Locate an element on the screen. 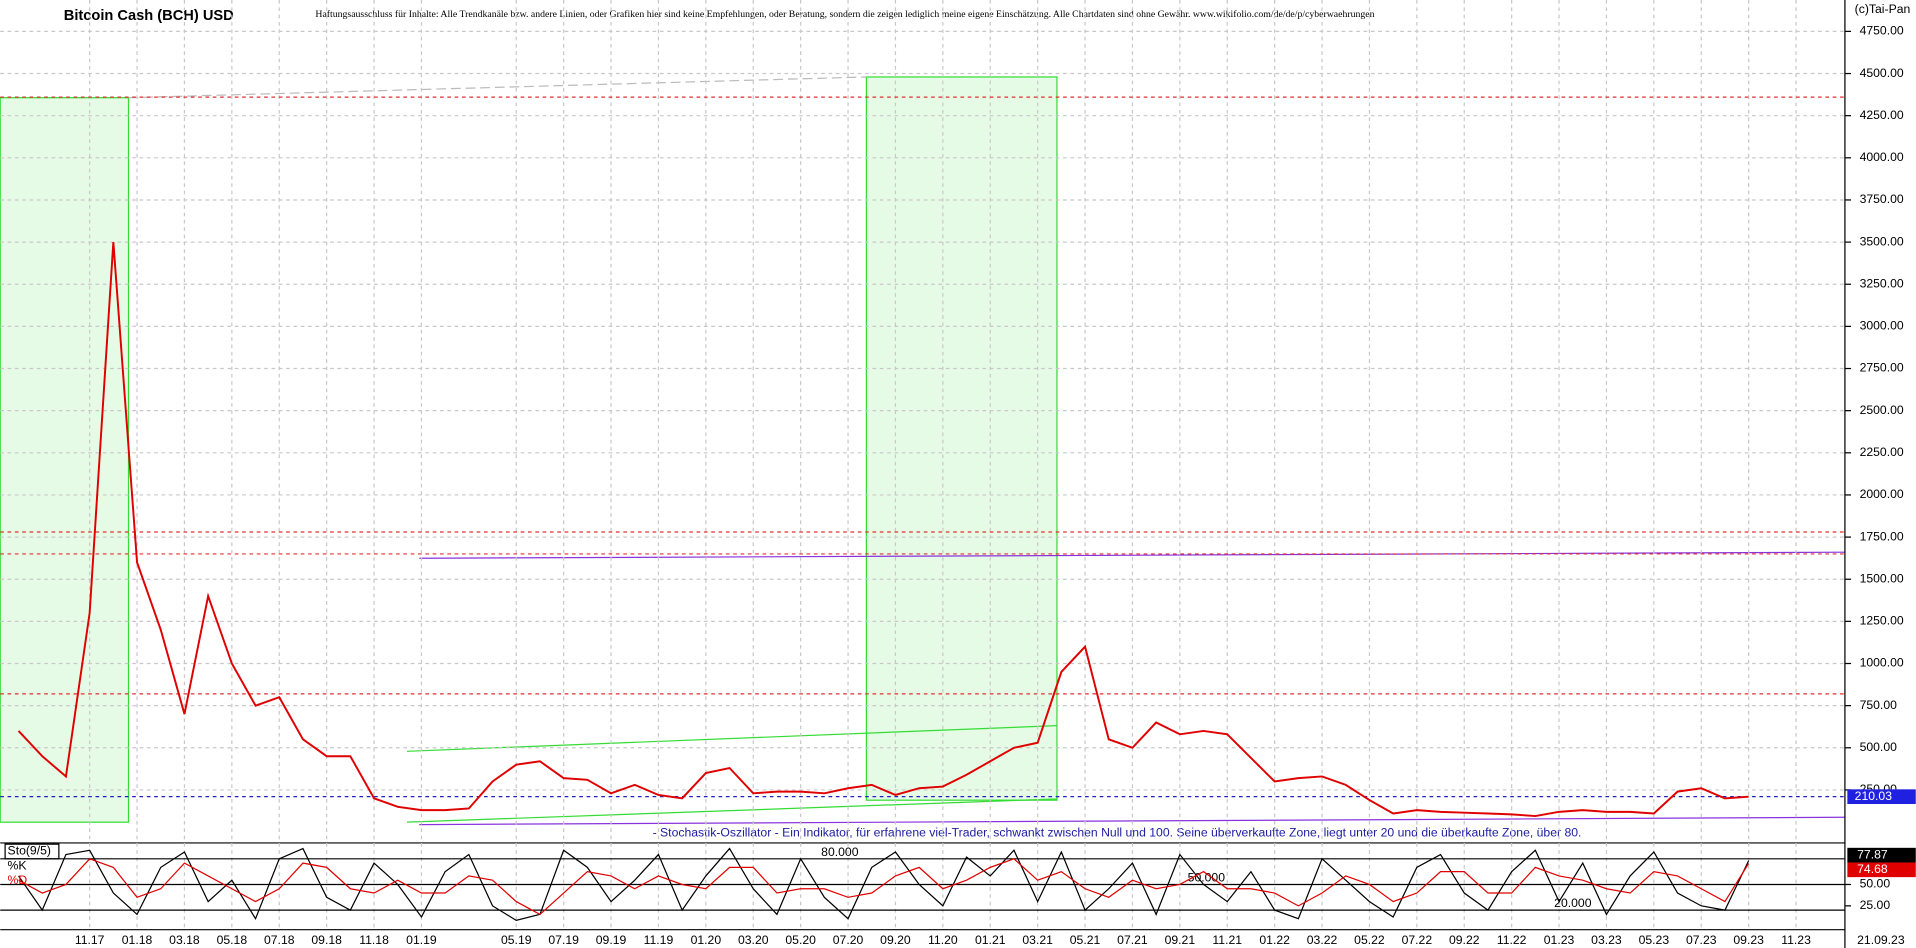 This screenshot has height=948, width=1916. x-tick-label: 01.23 is located at coordinates (1559, 940).